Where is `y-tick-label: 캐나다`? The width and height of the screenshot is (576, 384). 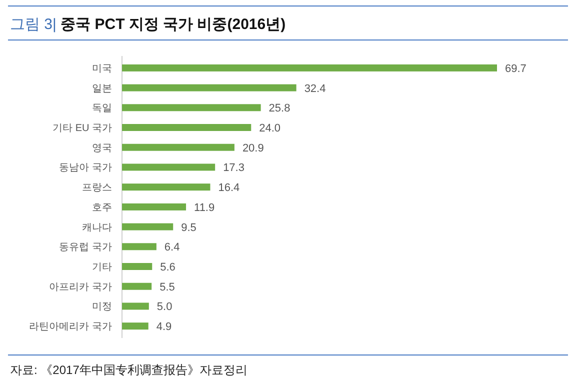 y-tick-label: 캐나다 is located at coordinates (97, 228).